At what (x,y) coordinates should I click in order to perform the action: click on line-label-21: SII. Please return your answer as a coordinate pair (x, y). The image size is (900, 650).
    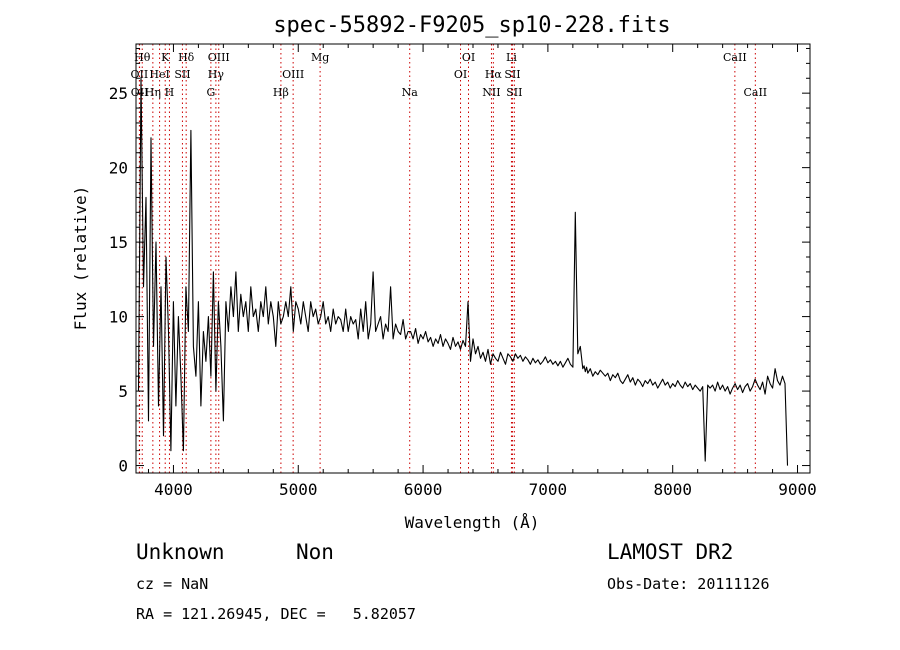
    Looking at the image, I should click on (512, 74).